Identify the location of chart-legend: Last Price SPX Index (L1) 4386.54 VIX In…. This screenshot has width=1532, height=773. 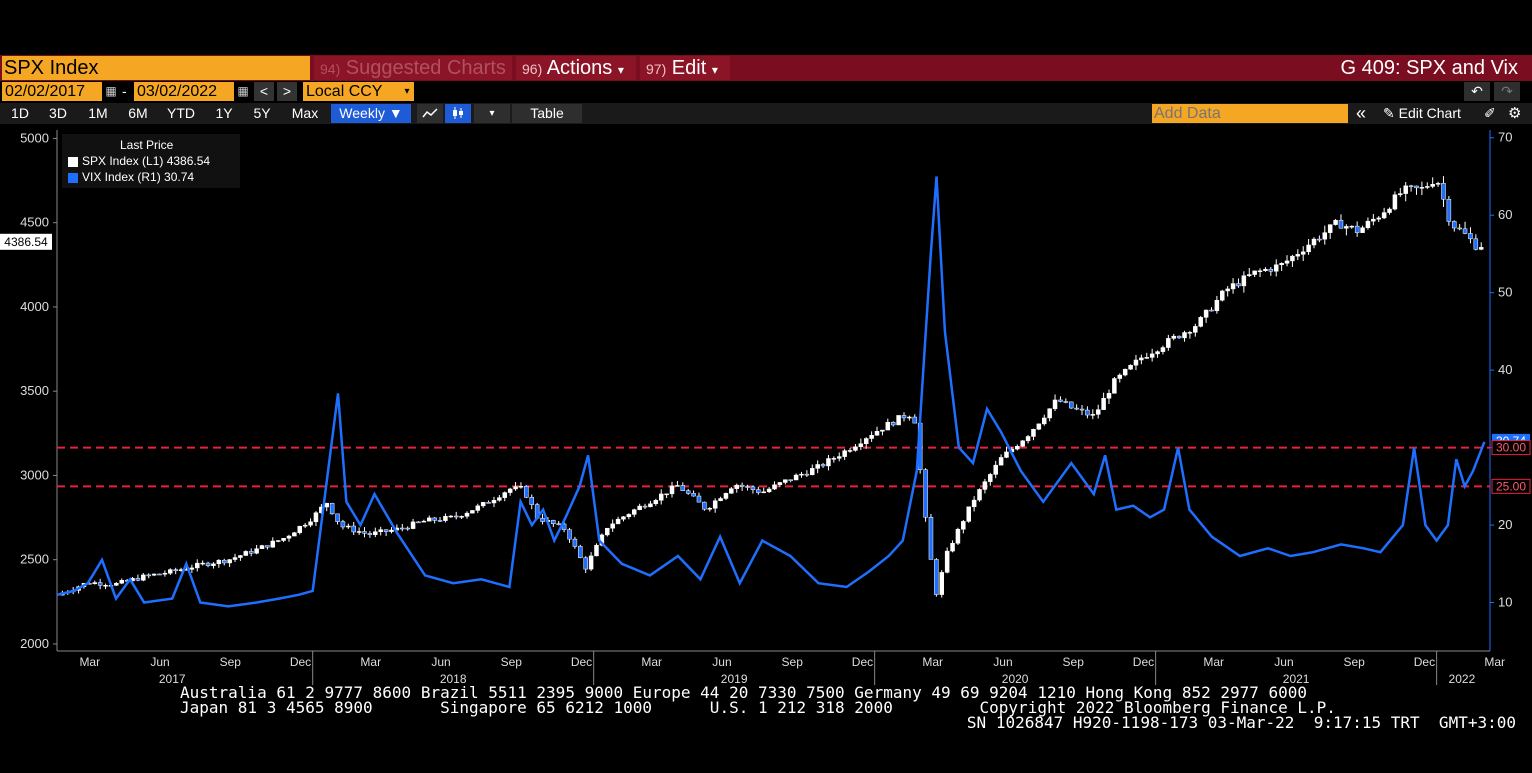
(151, 161).